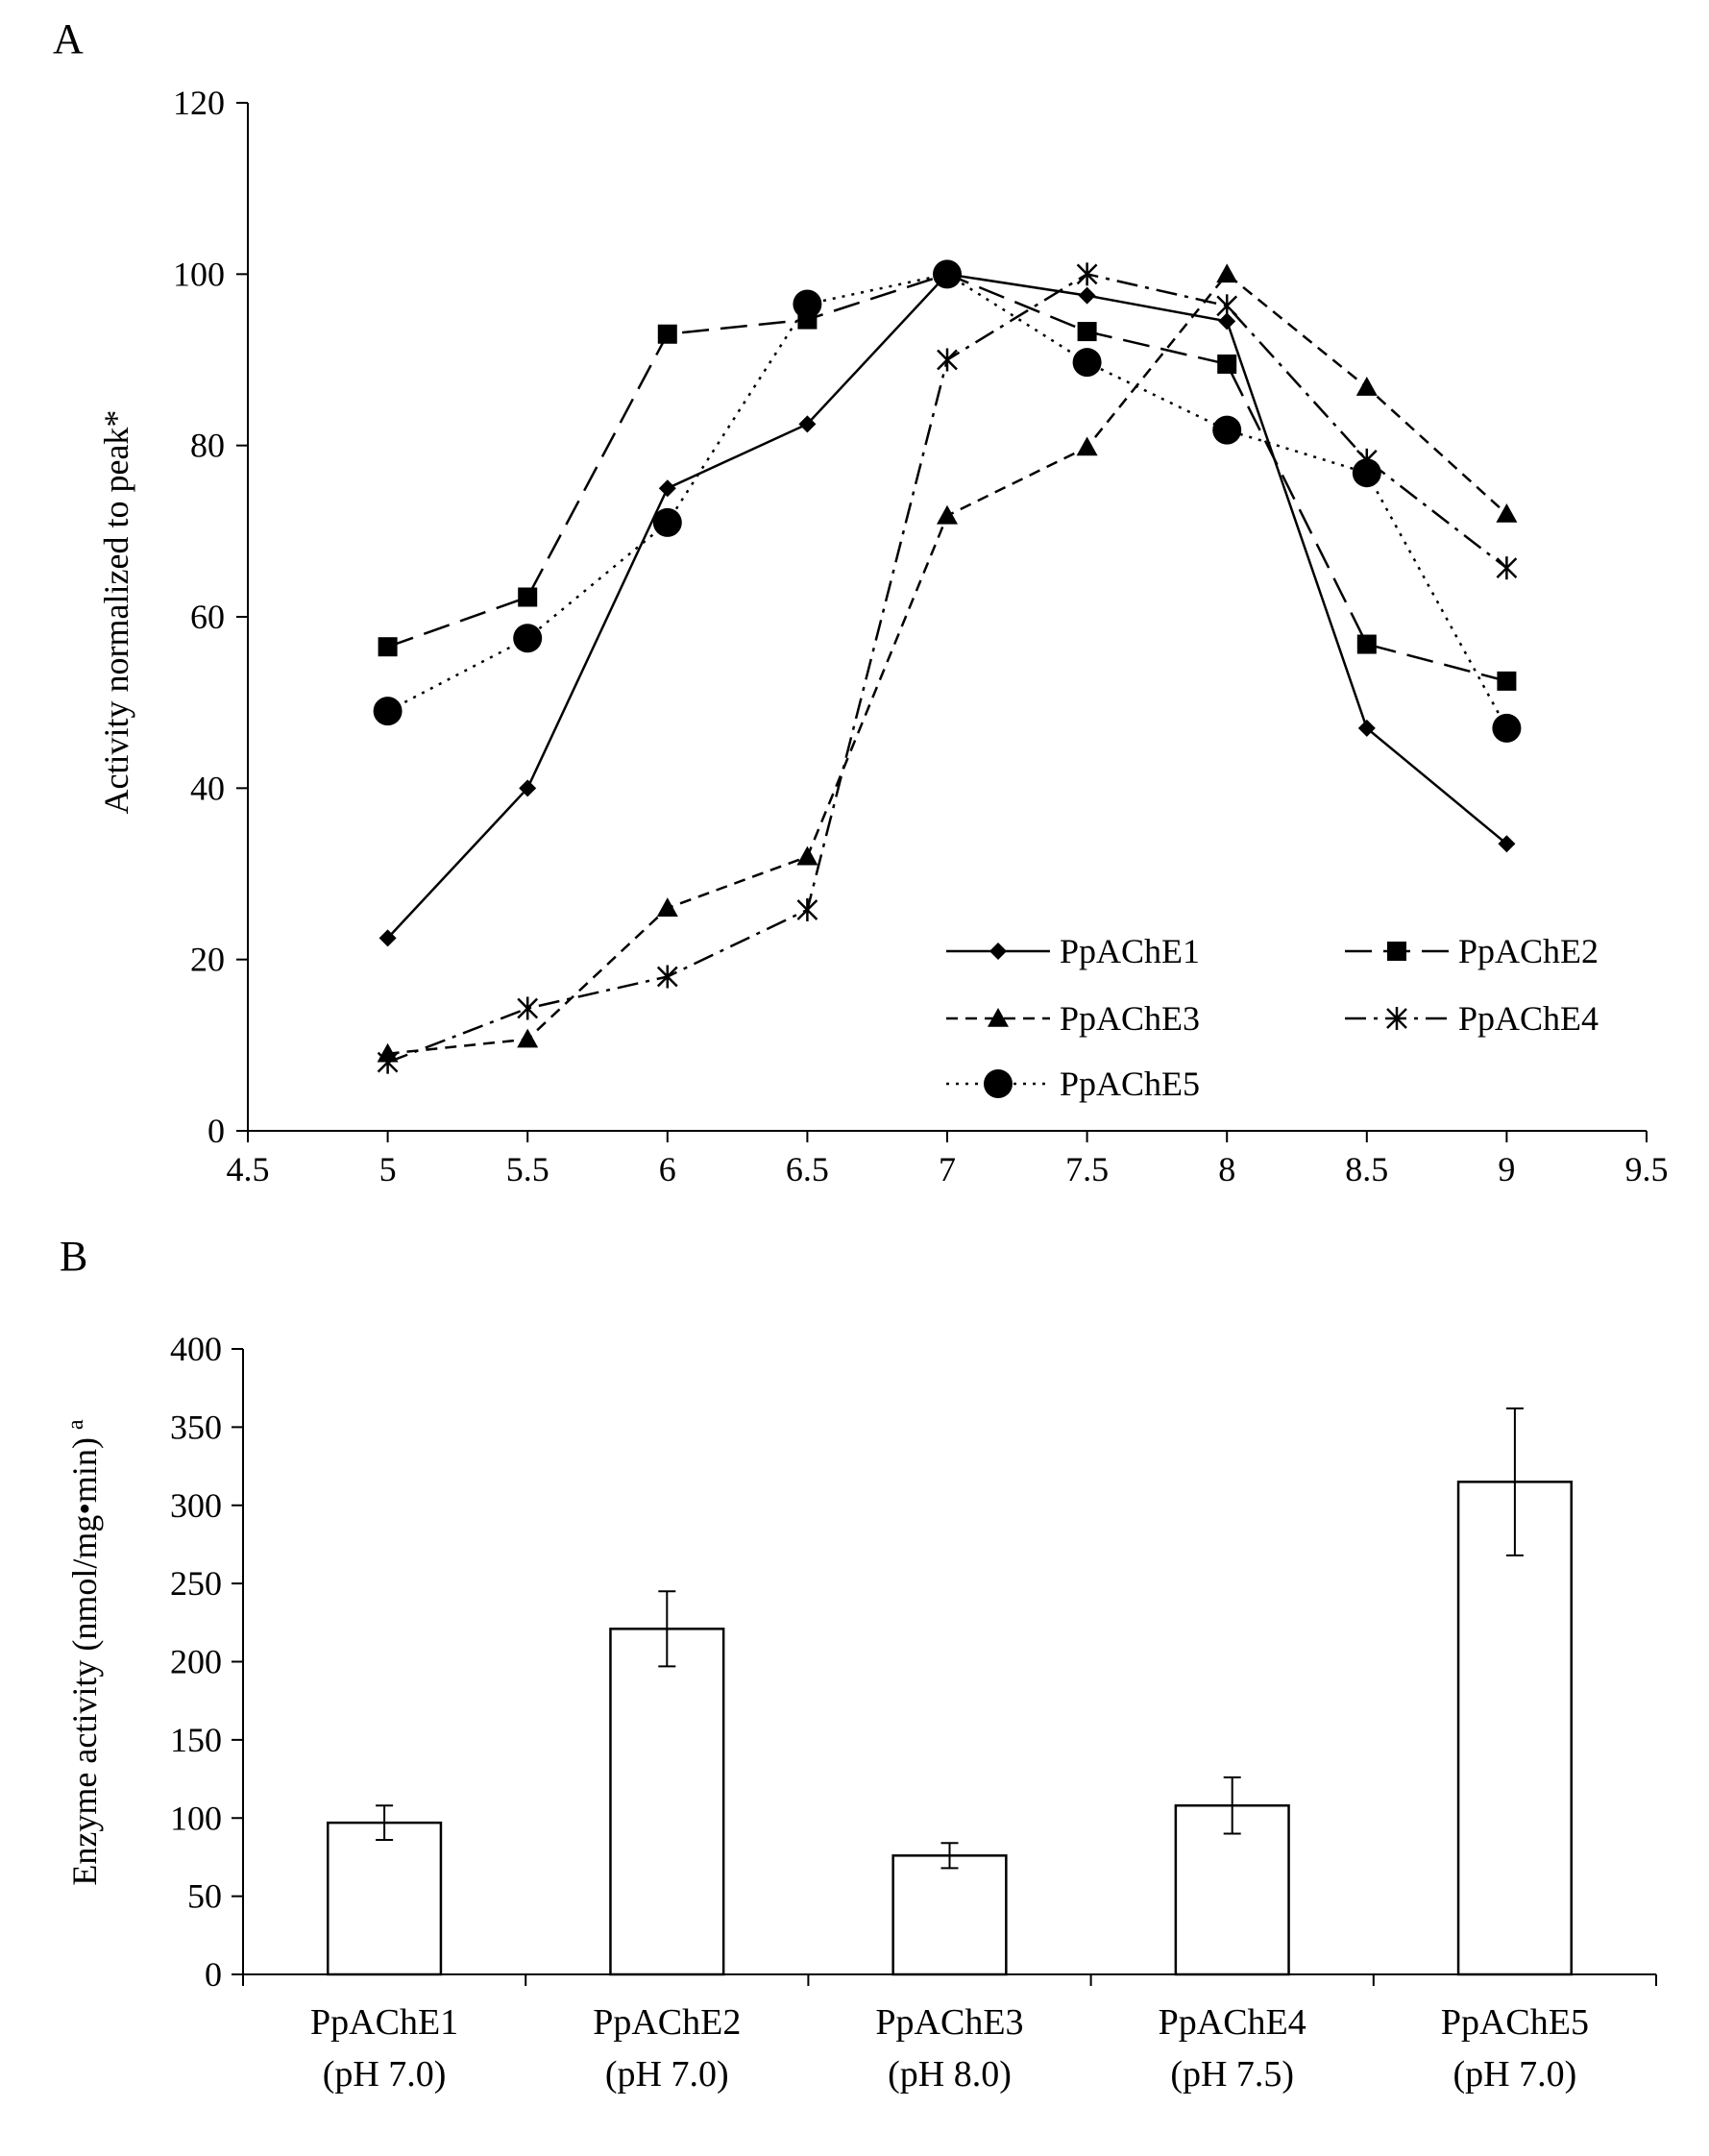  Describe the element at coordinates (1514, 1691) in the screenshot. I see `bar-group-ppache5` at that location.